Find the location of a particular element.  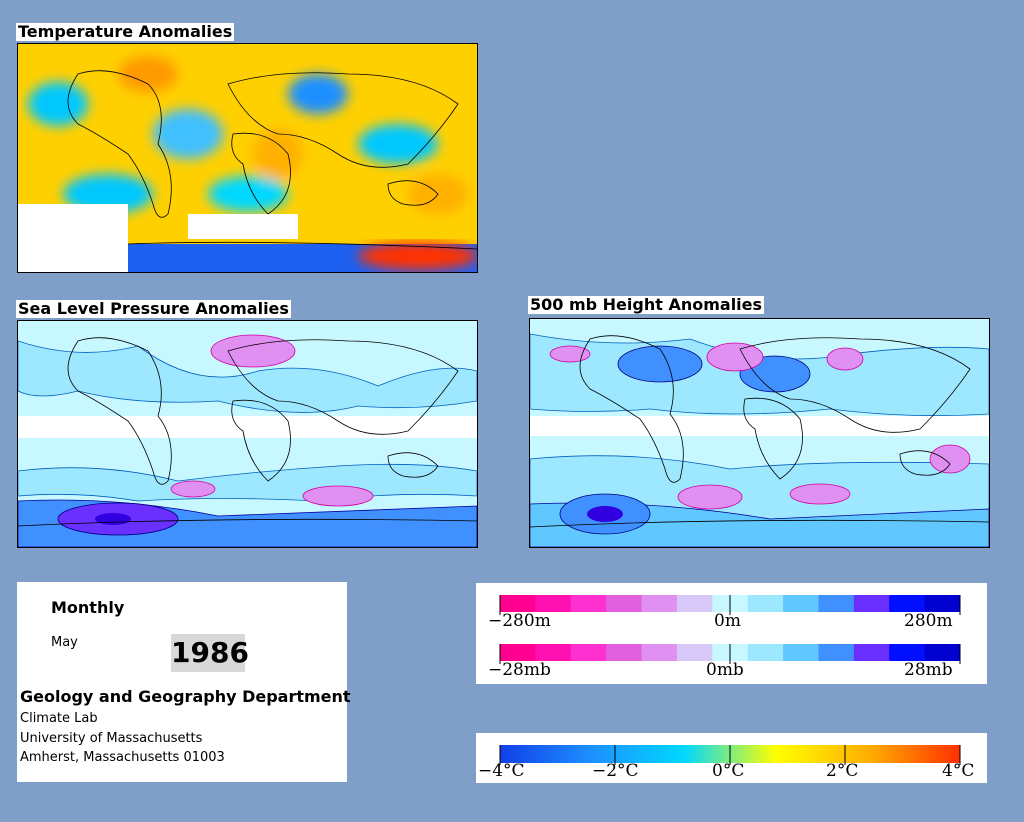

height-anomaly-map is located at coordinates (759, 433).